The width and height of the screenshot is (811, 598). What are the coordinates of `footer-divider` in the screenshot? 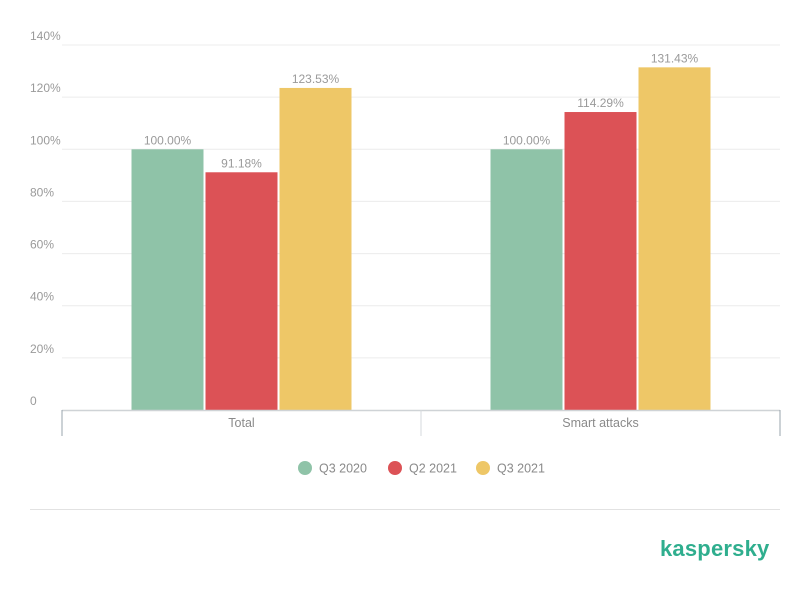 It's located at (405, 509).